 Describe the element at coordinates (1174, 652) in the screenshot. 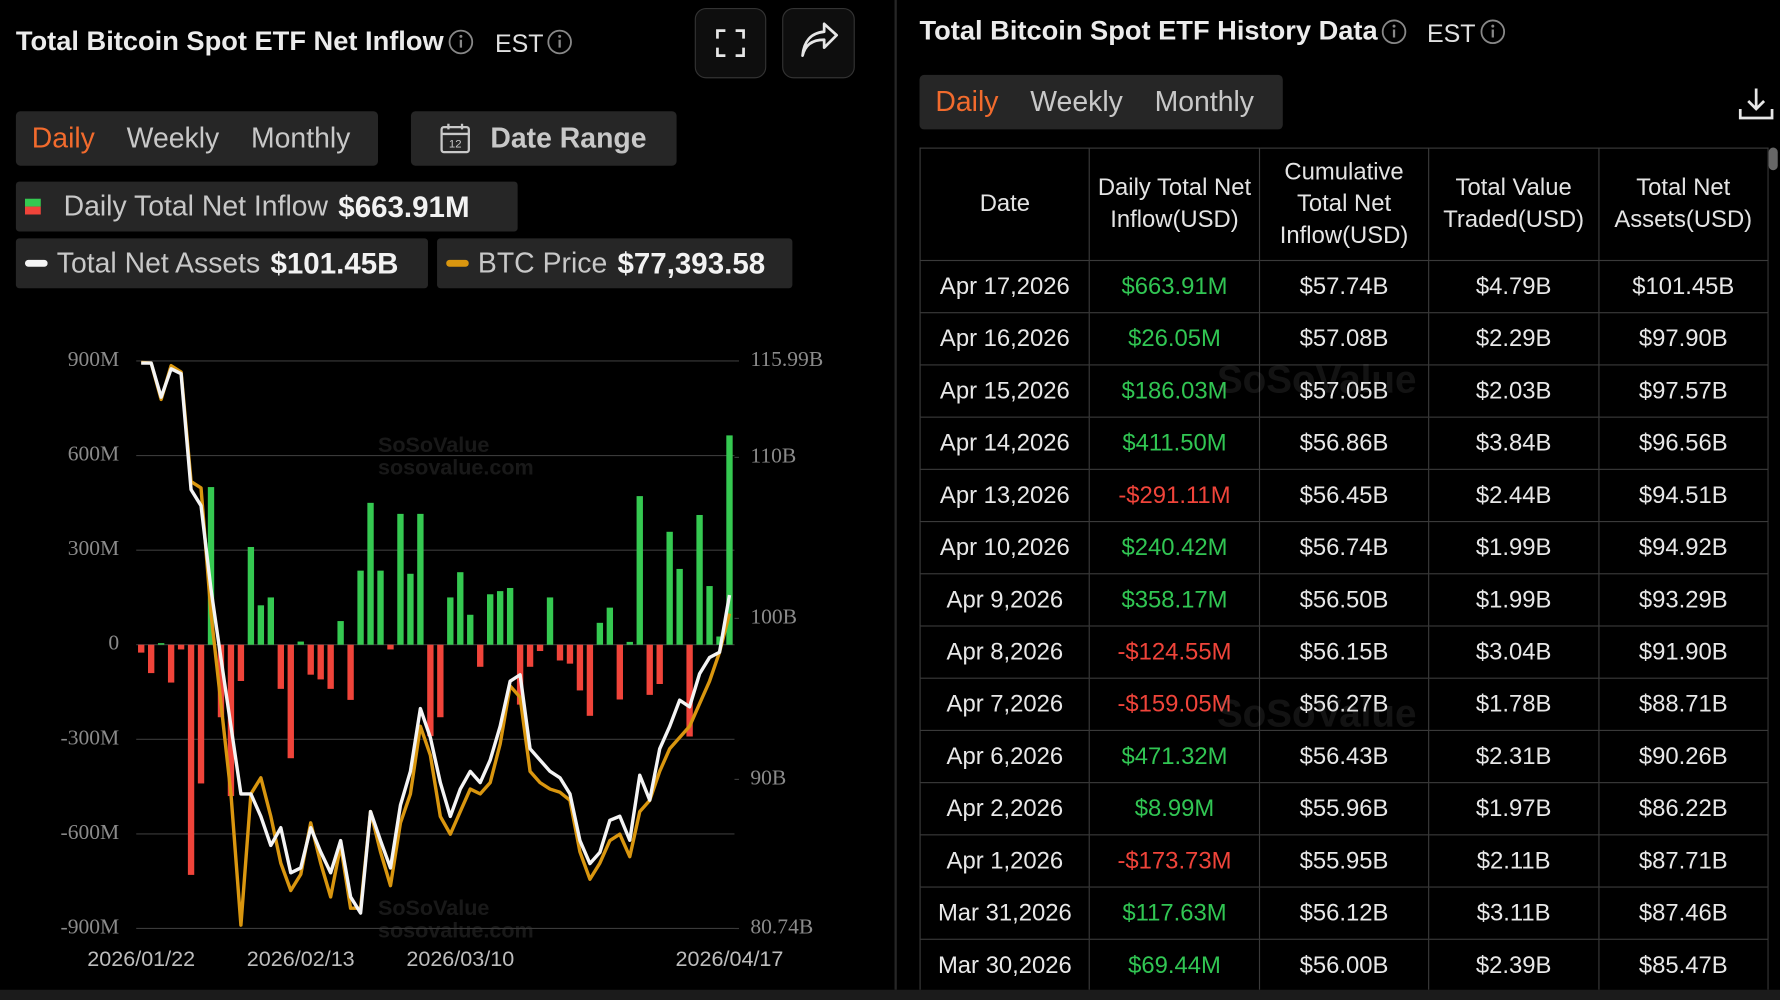

I see `table-cell: -$124.55M` at that location.